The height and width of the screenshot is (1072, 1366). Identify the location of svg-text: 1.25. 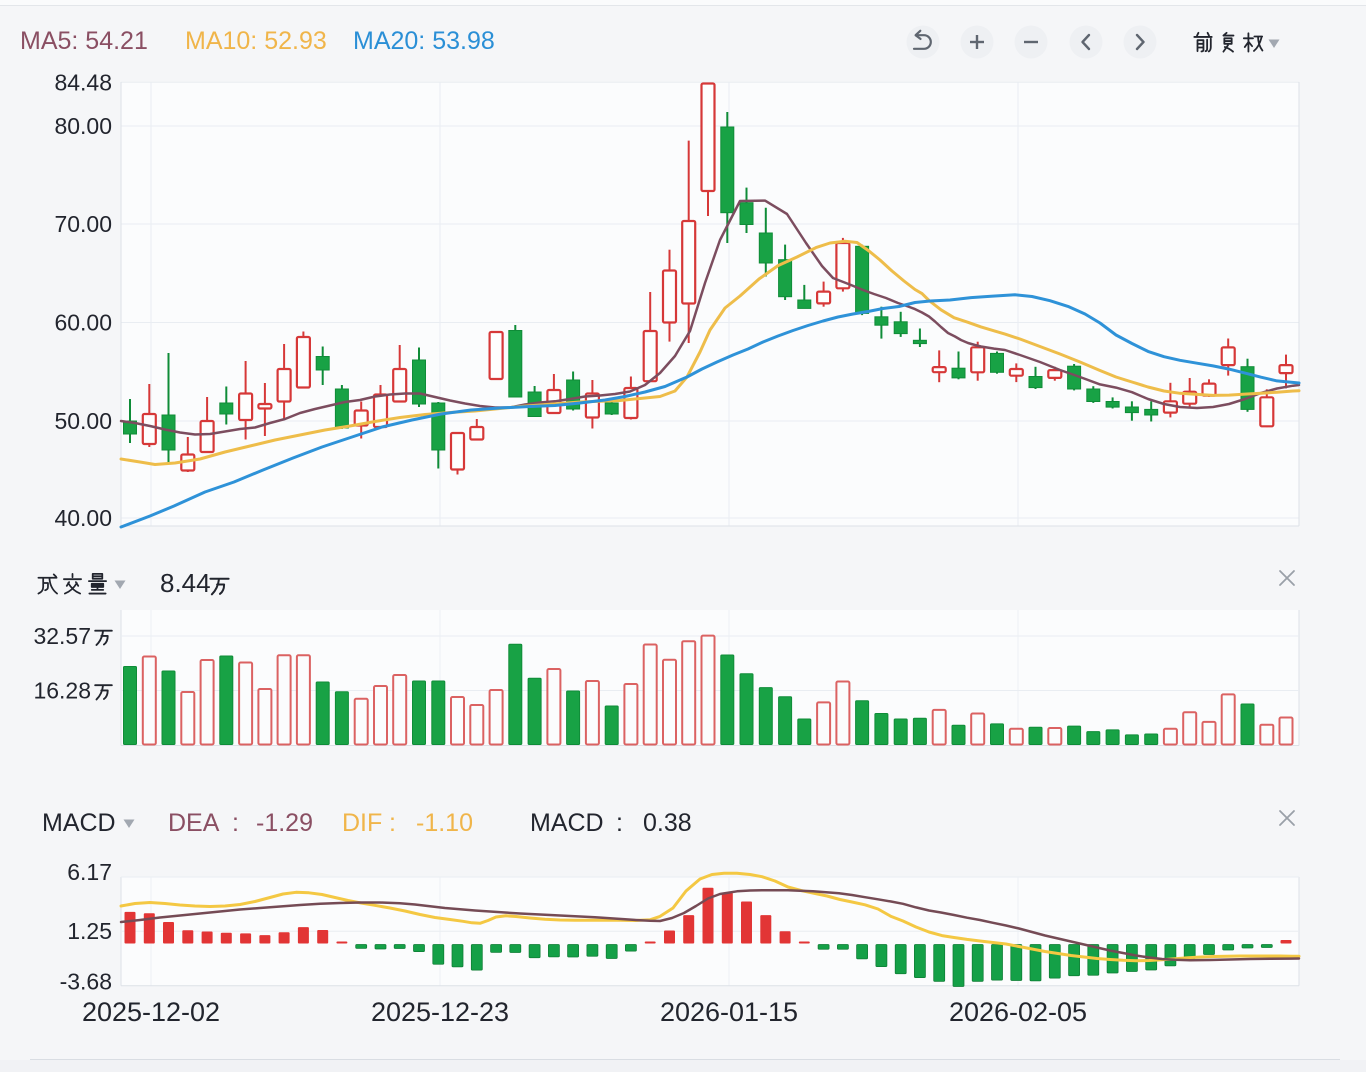
(89, 931).